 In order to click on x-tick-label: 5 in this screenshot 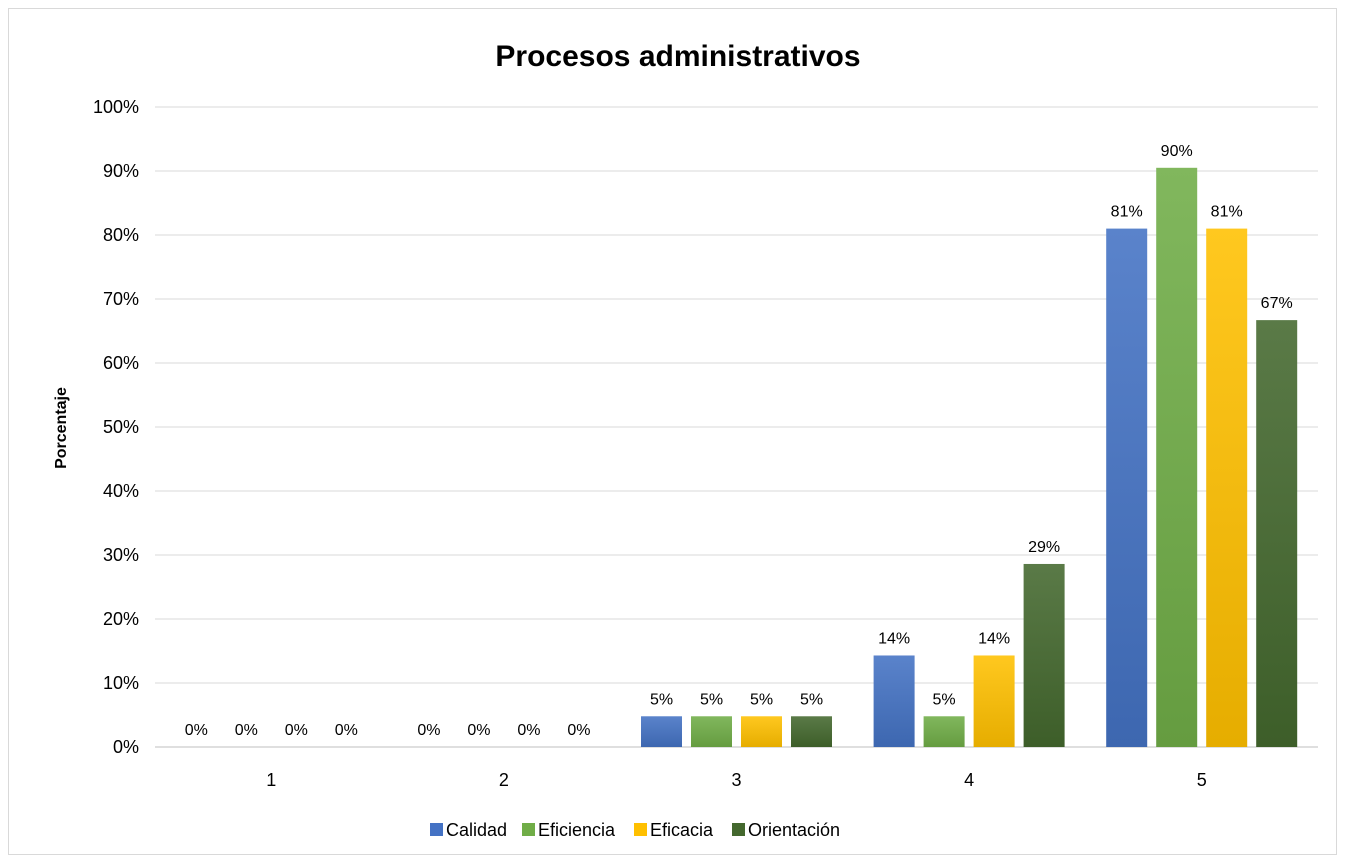, I will do `click(1202, 780)`.